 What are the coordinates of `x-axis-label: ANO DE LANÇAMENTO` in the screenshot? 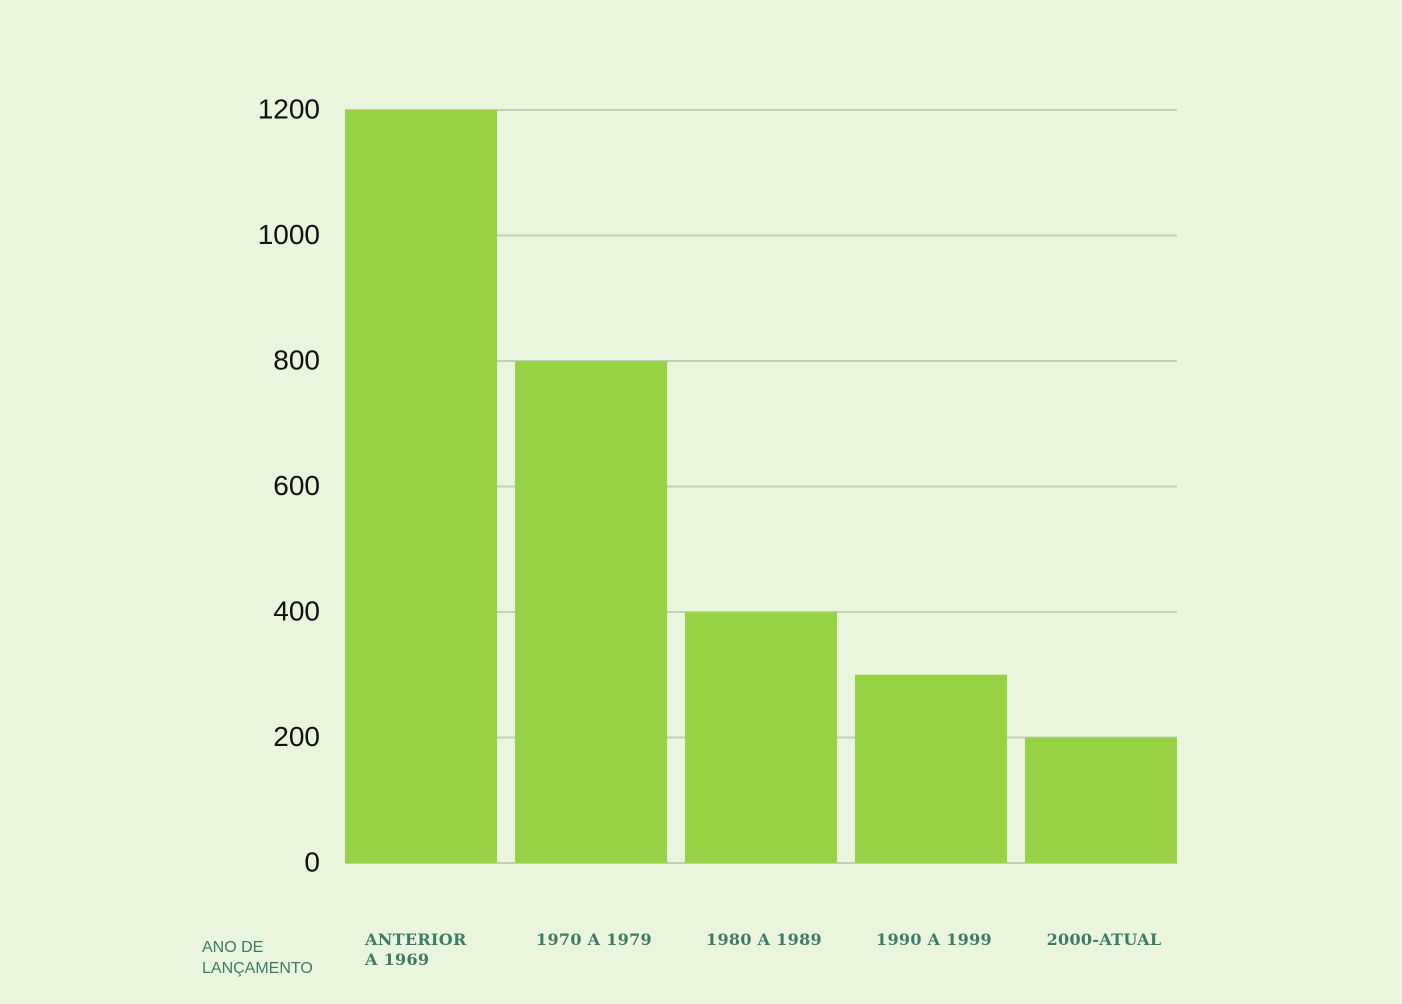 It's located at (257, 958).